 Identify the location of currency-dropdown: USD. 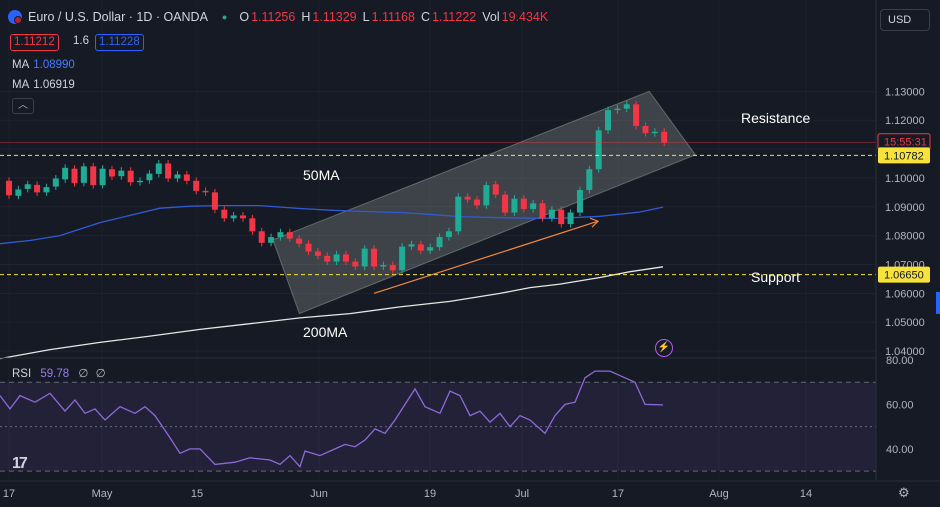
(905, 20).